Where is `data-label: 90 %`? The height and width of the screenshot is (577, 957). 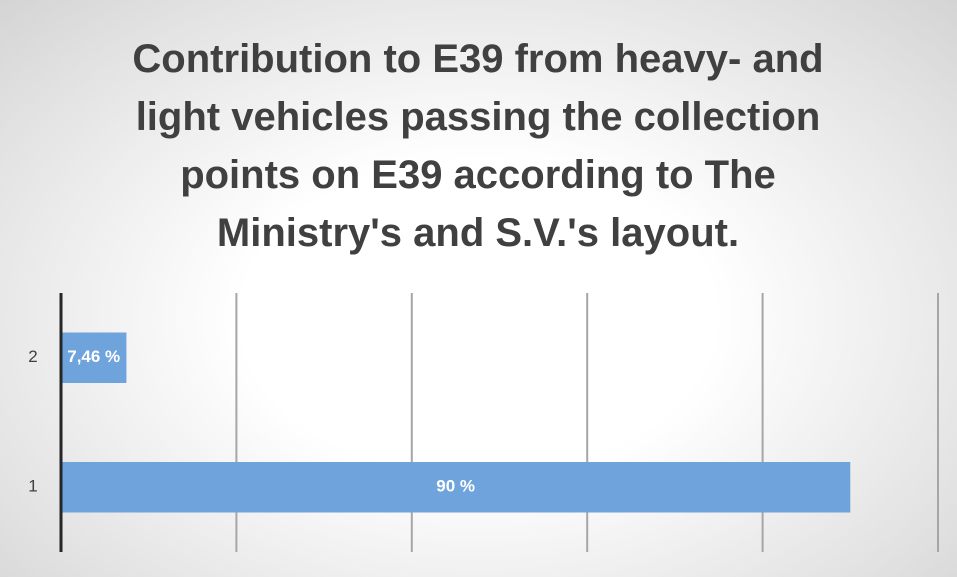 data-label: 90 % is located at coordinates (455, 486).